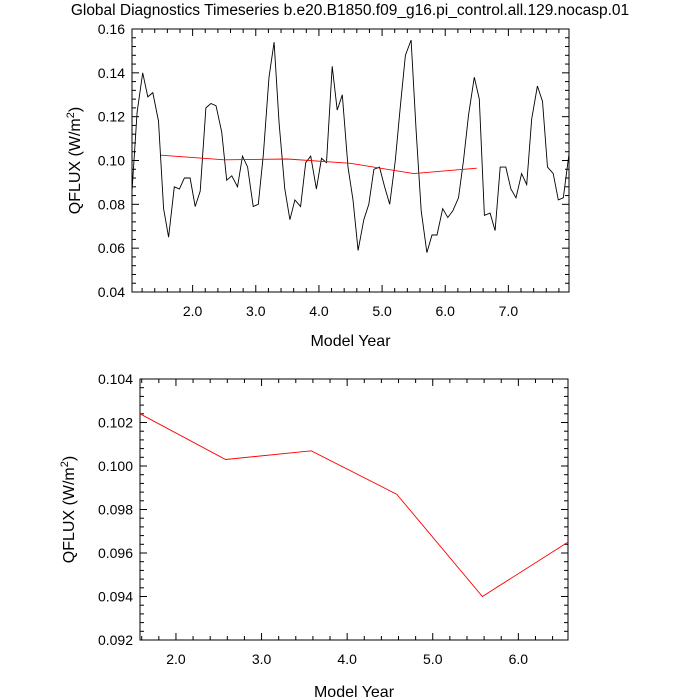 This screenshot has height=700, width=700. Describe the element at coordinates (115, 379) in the screenshot. I see `y-tick-label: 0.104` at that location.